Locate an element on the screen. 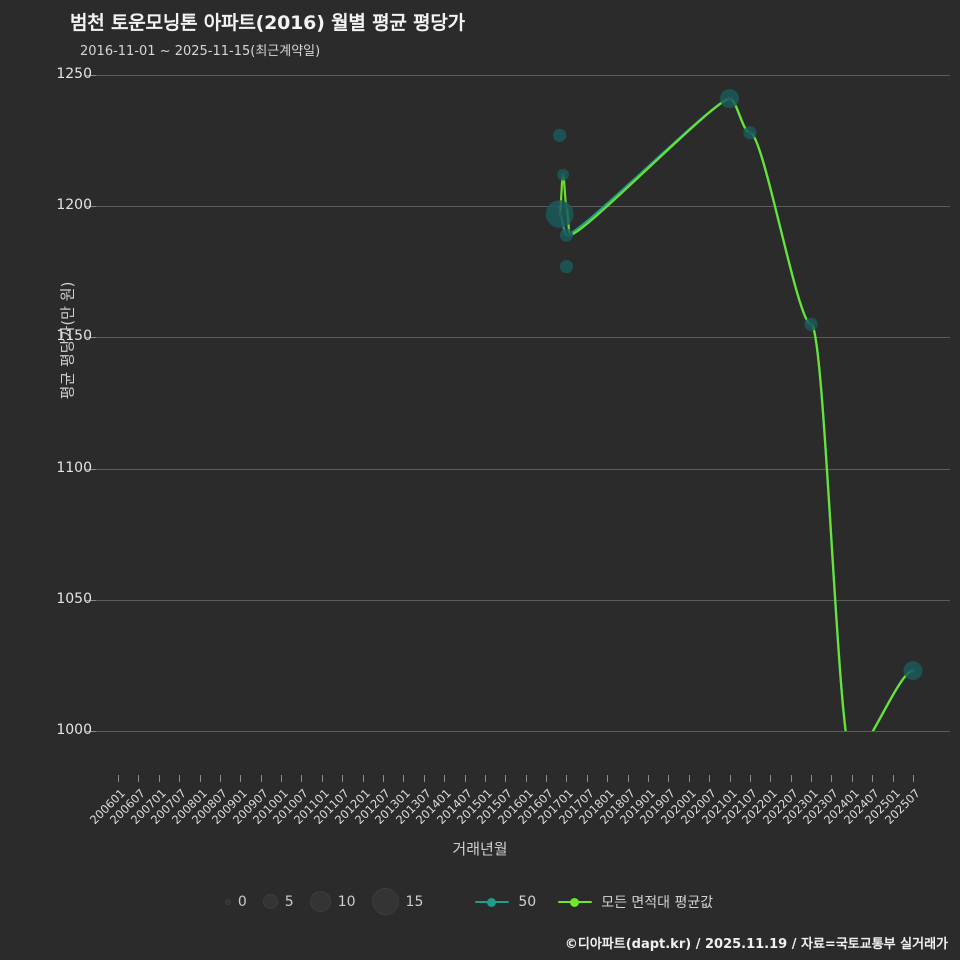 The height and width of the screenshot is (960, 960). y-tick-label: 1000 is located at coordinates (74, 730).